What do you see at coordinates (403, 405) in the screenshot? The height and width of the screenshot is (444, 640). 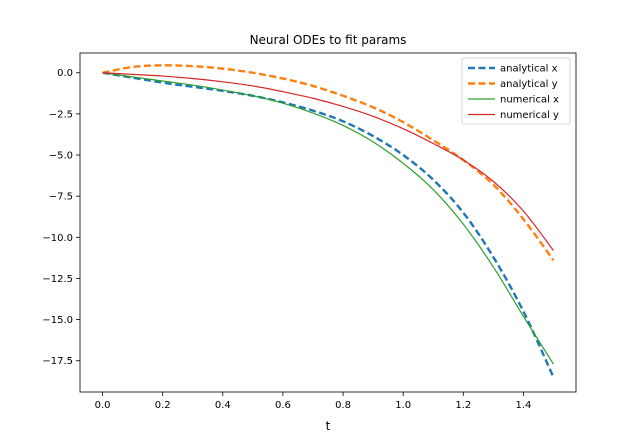 I see `x-tick-label: 1.0` at bounding box center [403, 405].